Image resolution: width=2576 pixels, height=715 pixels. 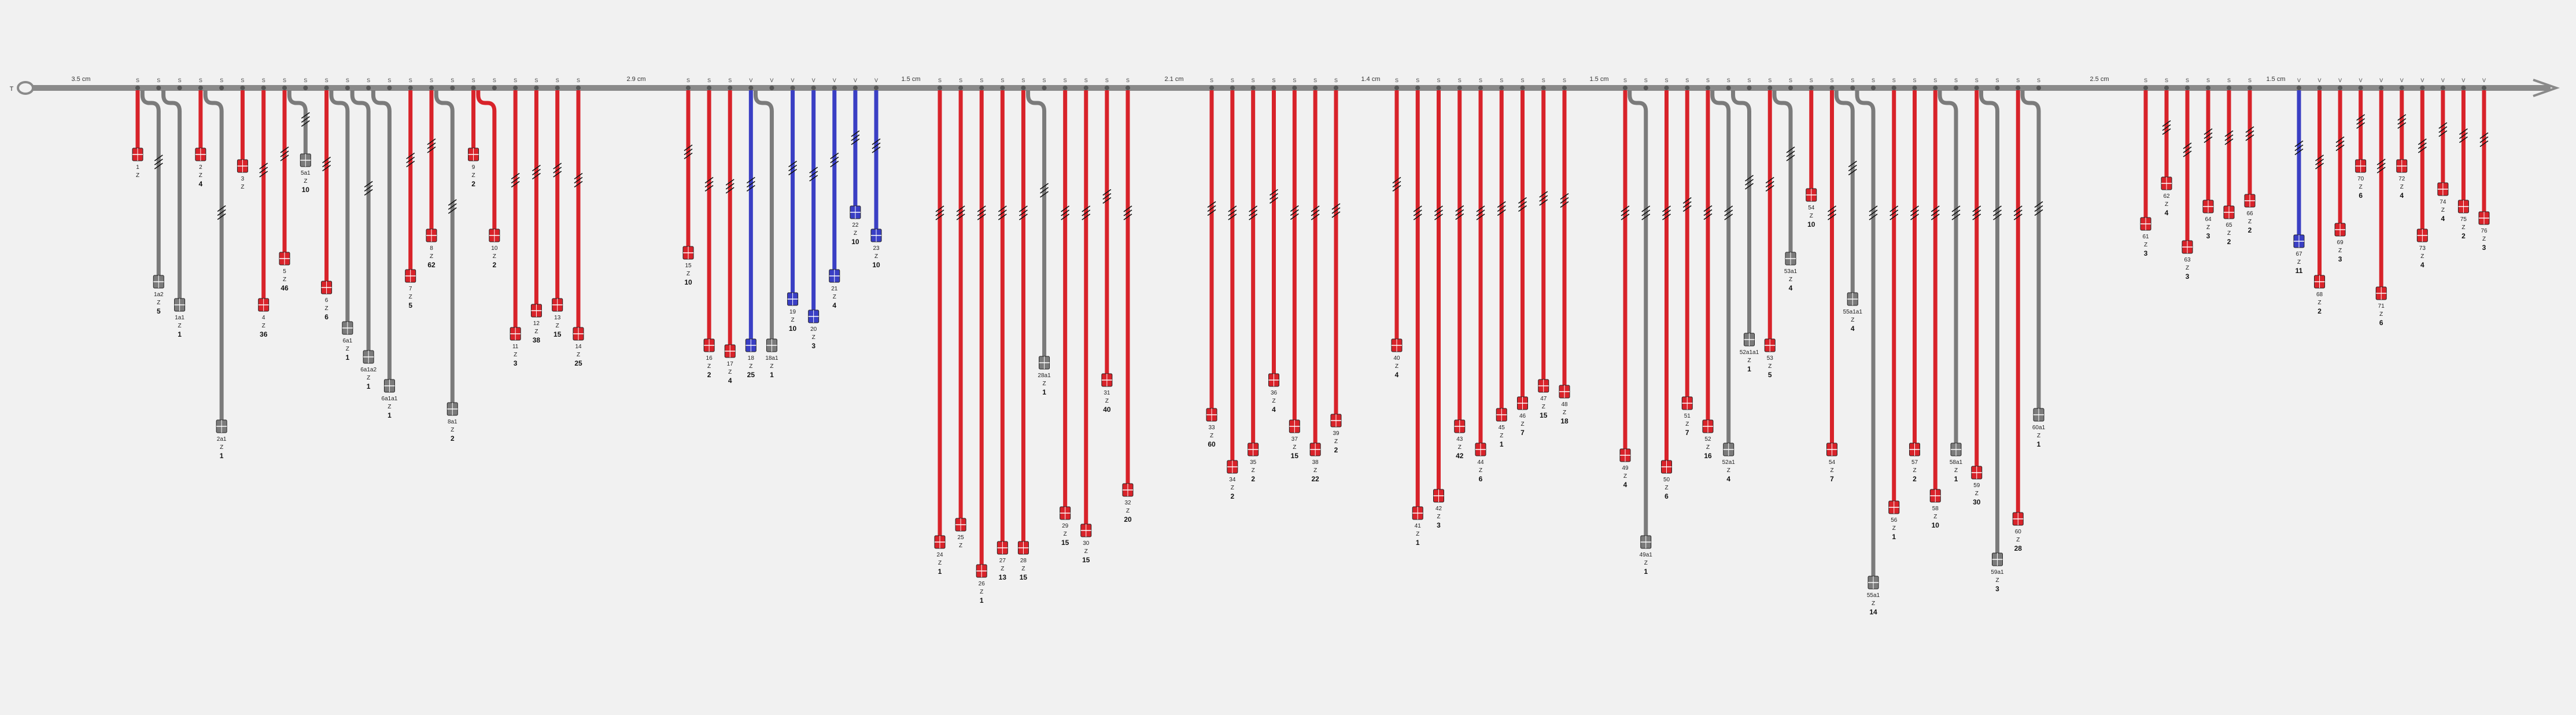 What do you see at coordinates (486, 160) in the screenshot?
I see `wire-red` at bounding box center [486, 160].